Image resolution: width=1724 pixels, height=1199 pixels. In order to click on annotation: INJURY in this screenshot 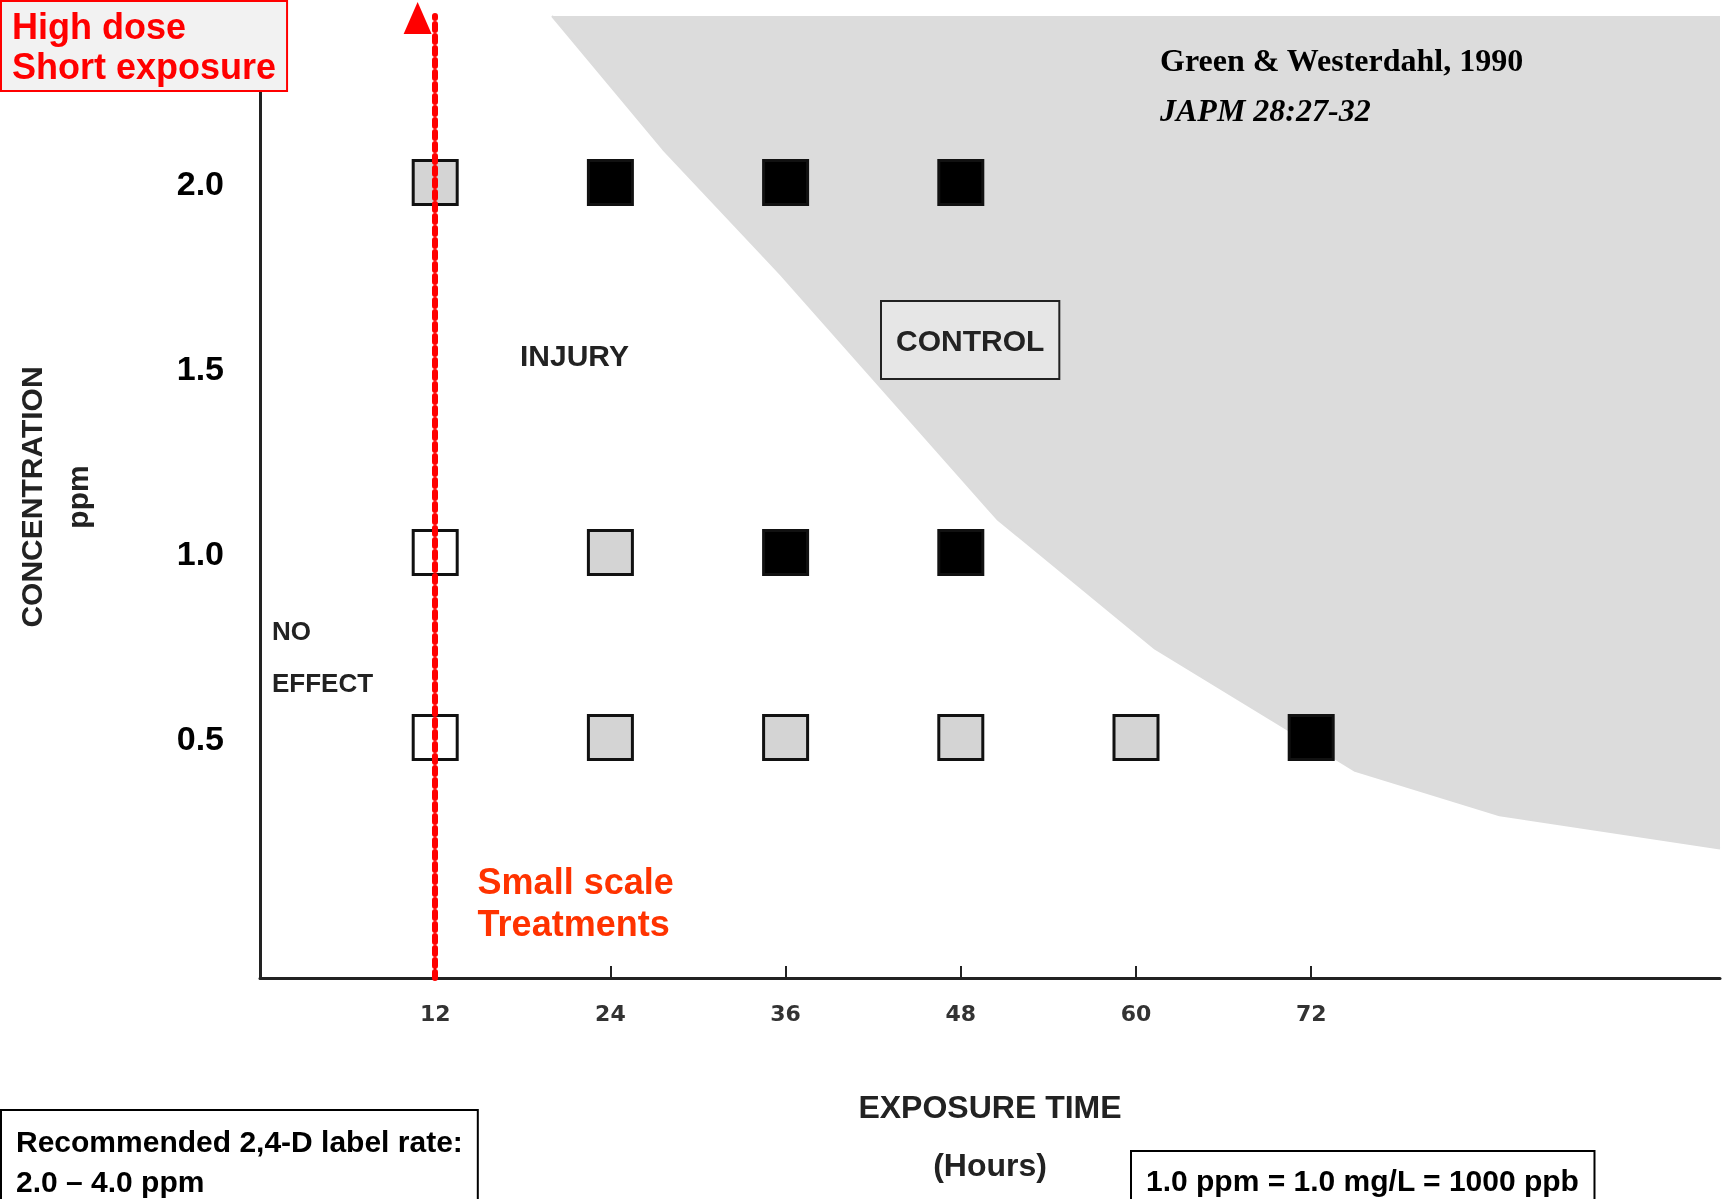, I will do `click(574, 355)`.